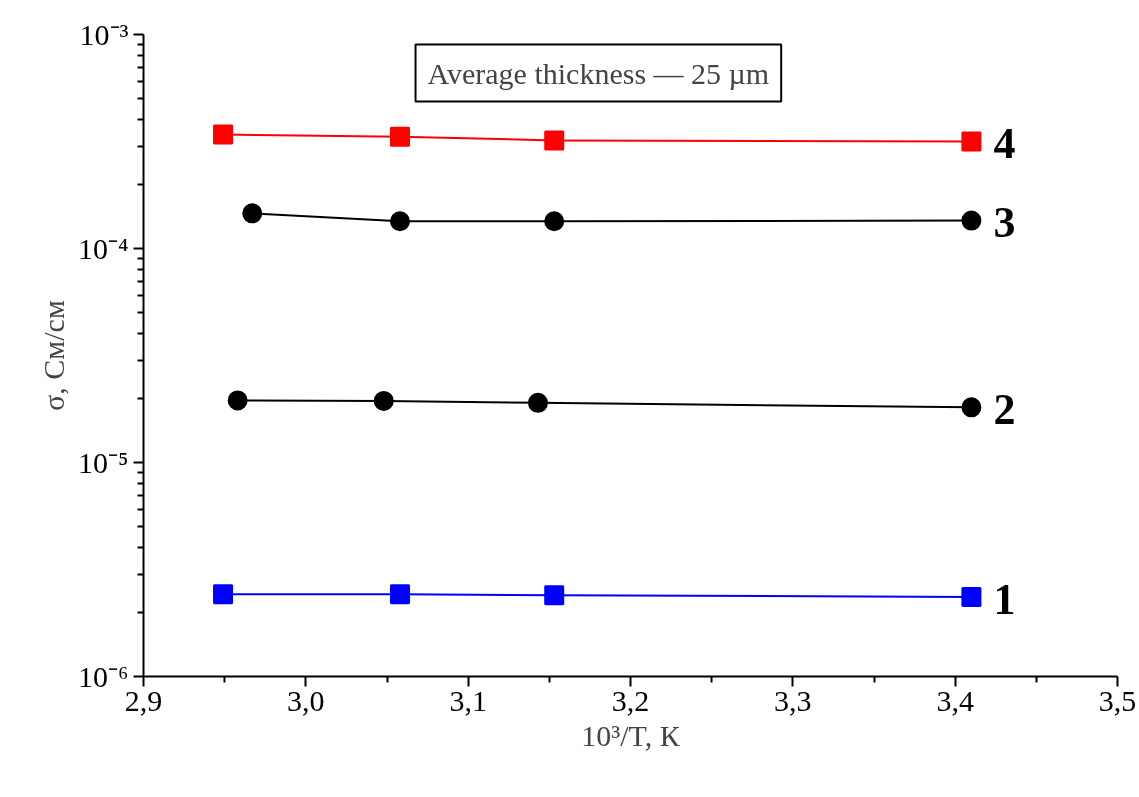 The width and height of the screenshot is (1139, 797). What do you see at coordinates (793, 700) in the screenshot?
I see `x-tick-label: 3,3` at bounding box center [793, 700].